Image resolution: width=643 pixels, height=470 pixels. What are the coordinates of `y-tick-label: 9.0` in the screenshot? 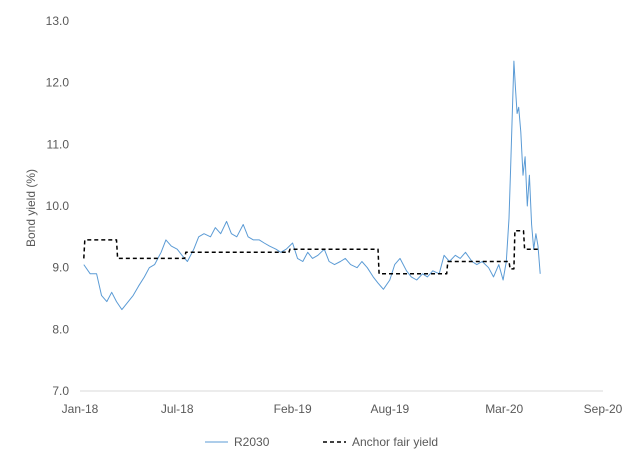 It's located at (60, 268).